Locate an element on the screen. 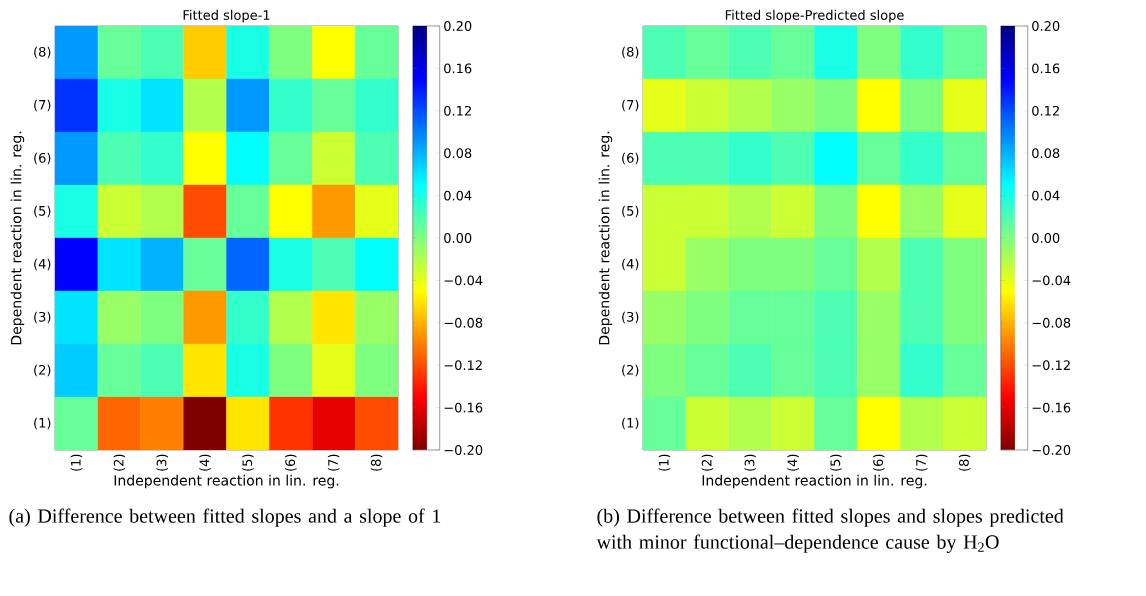 The height and width of the screenshot is (596, 1146). text: (b) Difference between fitted slopes and slopes predicted with minor functional–dependence cause by H$_{2}$O is located at coordinates (830, 530).